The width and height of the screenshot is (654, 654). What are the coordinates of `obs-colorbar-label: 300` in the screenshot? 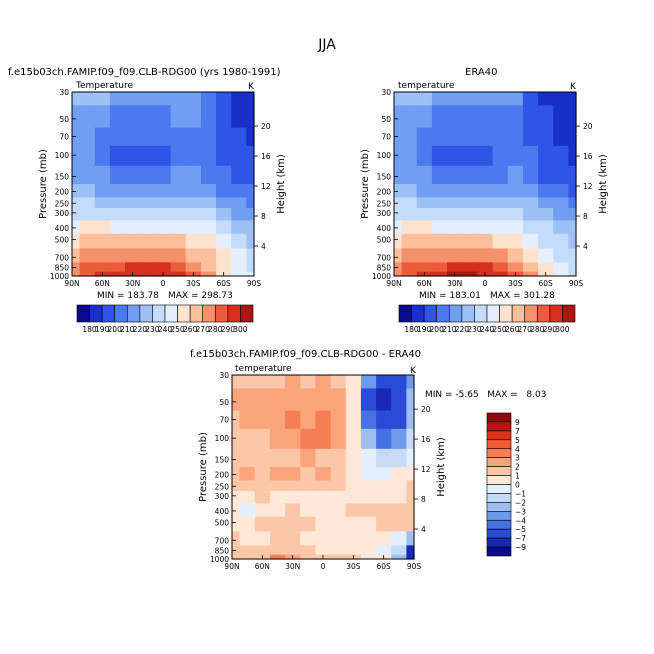 It's located at (562, 329).